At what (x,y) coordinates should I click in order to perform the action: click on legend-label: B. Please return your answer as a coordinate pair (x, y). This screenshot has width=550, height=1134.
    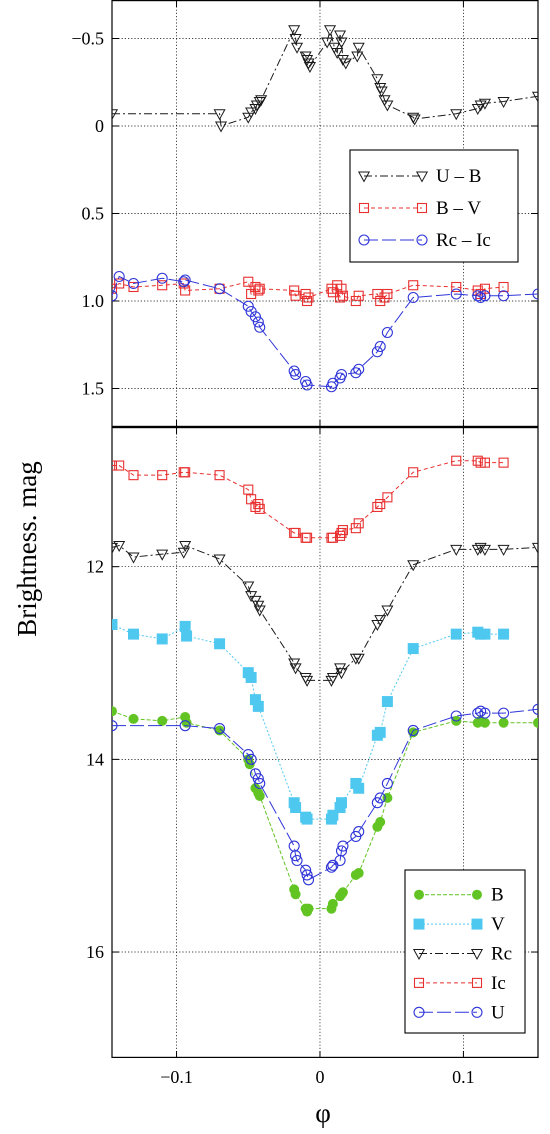
    Looking at the image, I should click on (497, 895).